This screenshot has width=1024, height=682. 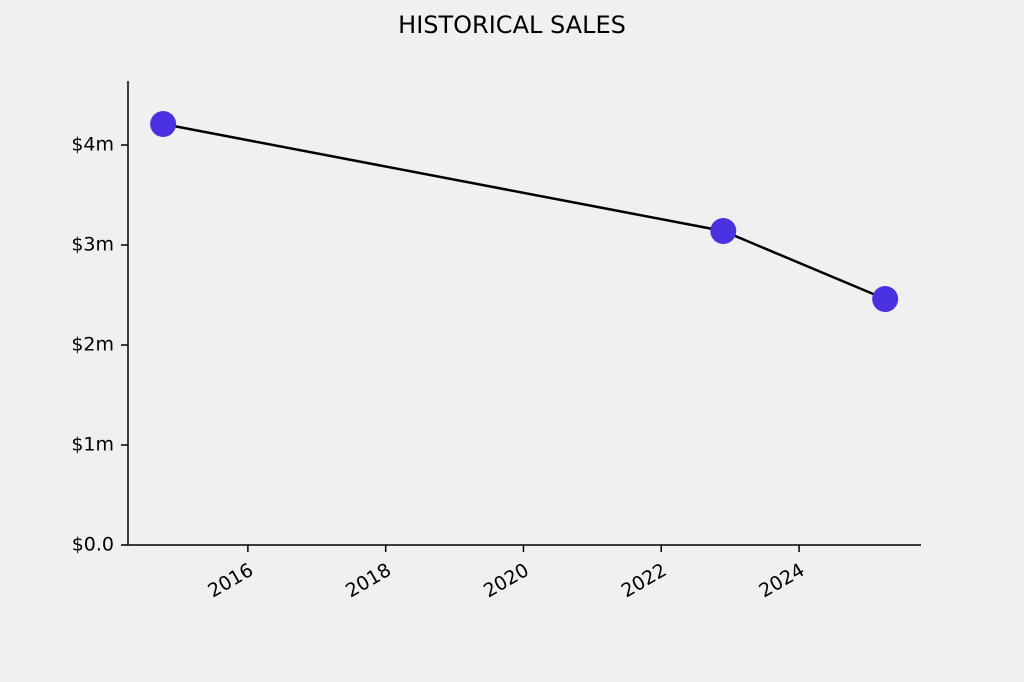 I want to click on y-tick-label: $0.0, so click(x=93, y=545).